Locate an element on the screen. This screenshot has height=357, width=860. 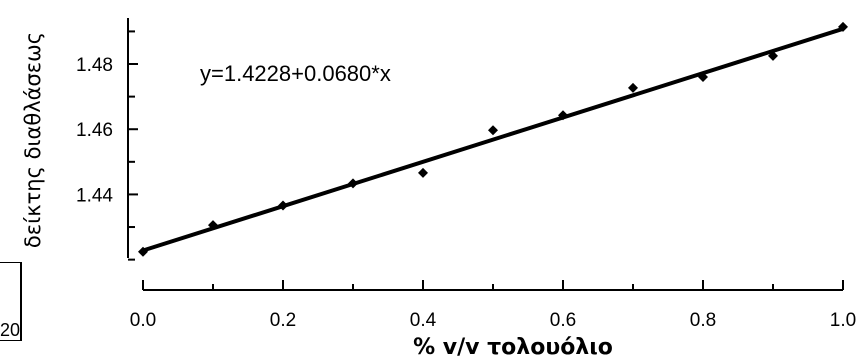
y-tick-label: 1.46 is located at coordinates (94, 130).